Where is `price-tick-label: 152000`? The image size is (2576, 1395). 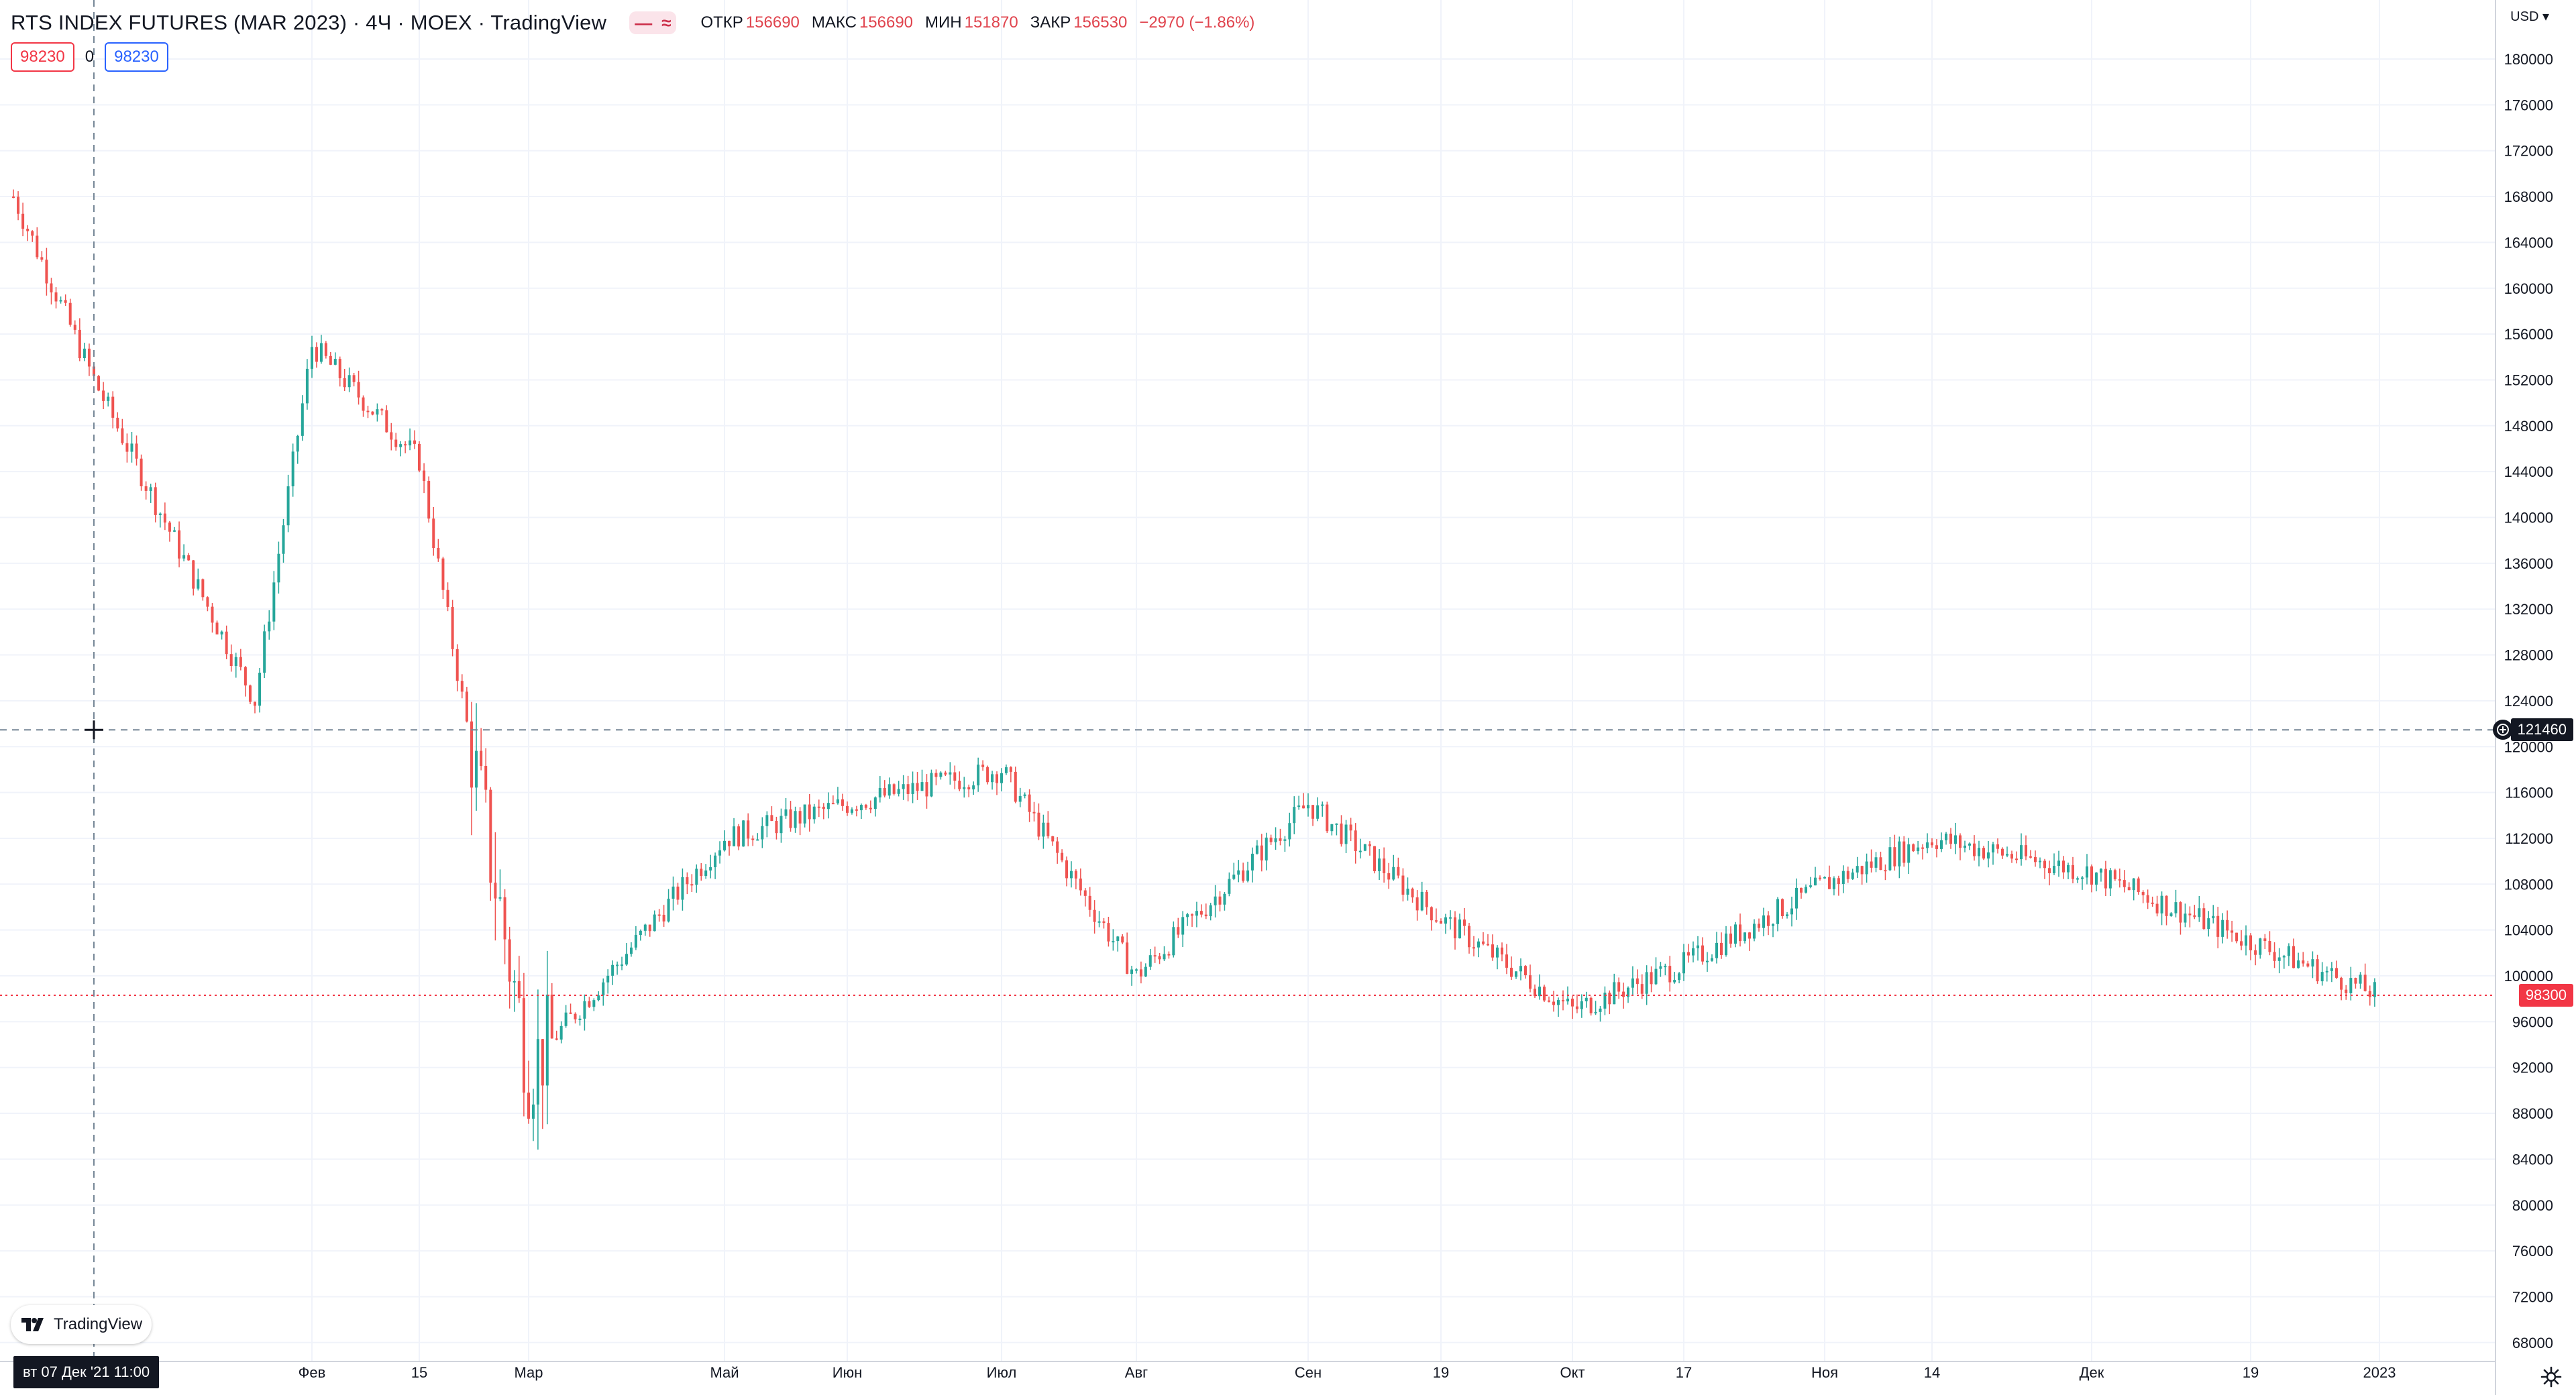
price-tick-label: 152000 is located at coordinates (2528, 380).